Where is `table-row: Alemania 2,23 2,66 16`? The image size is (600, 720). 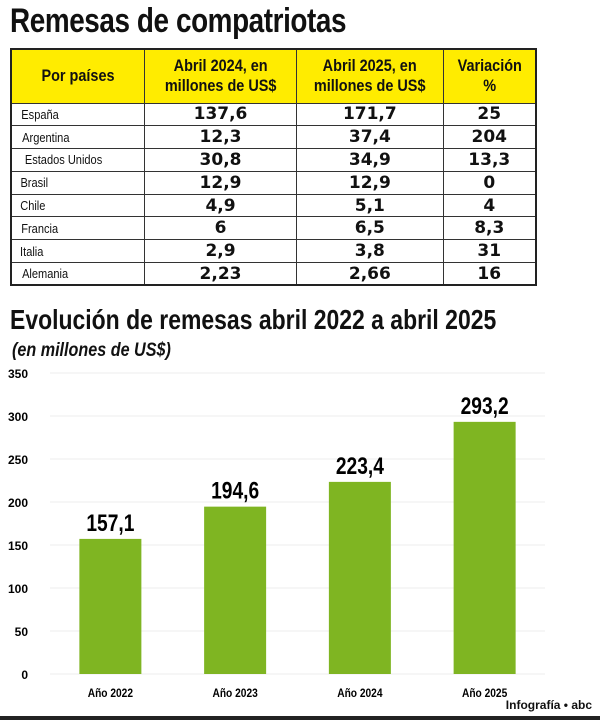 table-row: Alemania 2,23 2,66 16 is located at coordinates (273, 274).